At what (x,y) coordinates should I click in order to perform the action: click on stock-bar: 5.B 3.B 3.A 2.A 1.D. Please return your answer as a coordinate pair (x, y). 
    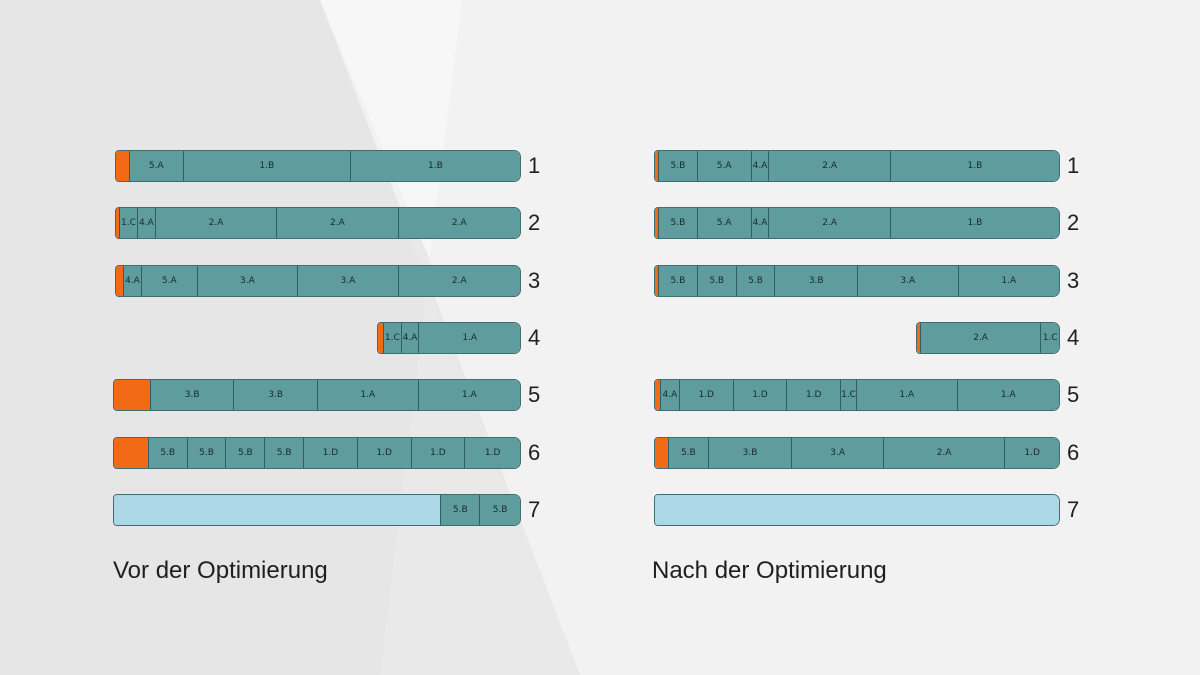
    Looking at the image, I should click on (857, 453).